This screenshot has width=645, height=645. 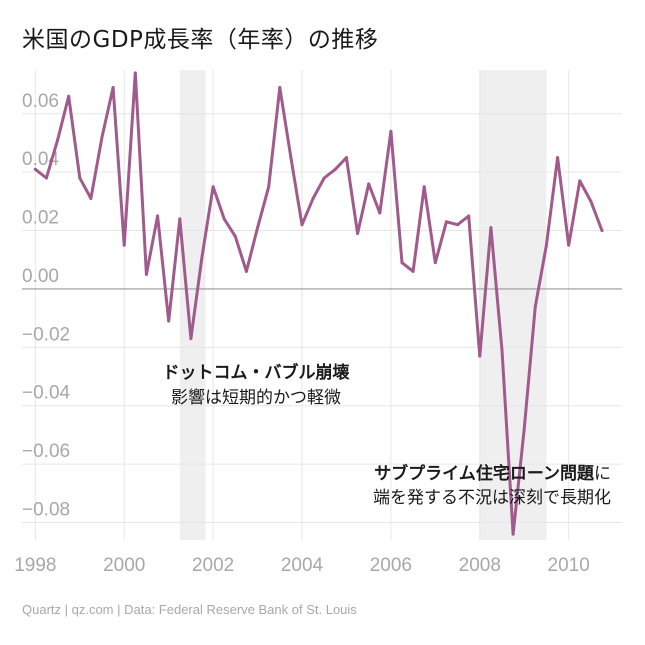 I want to click on x-tick-label-2006: 2006, so click(x=391, y=565).